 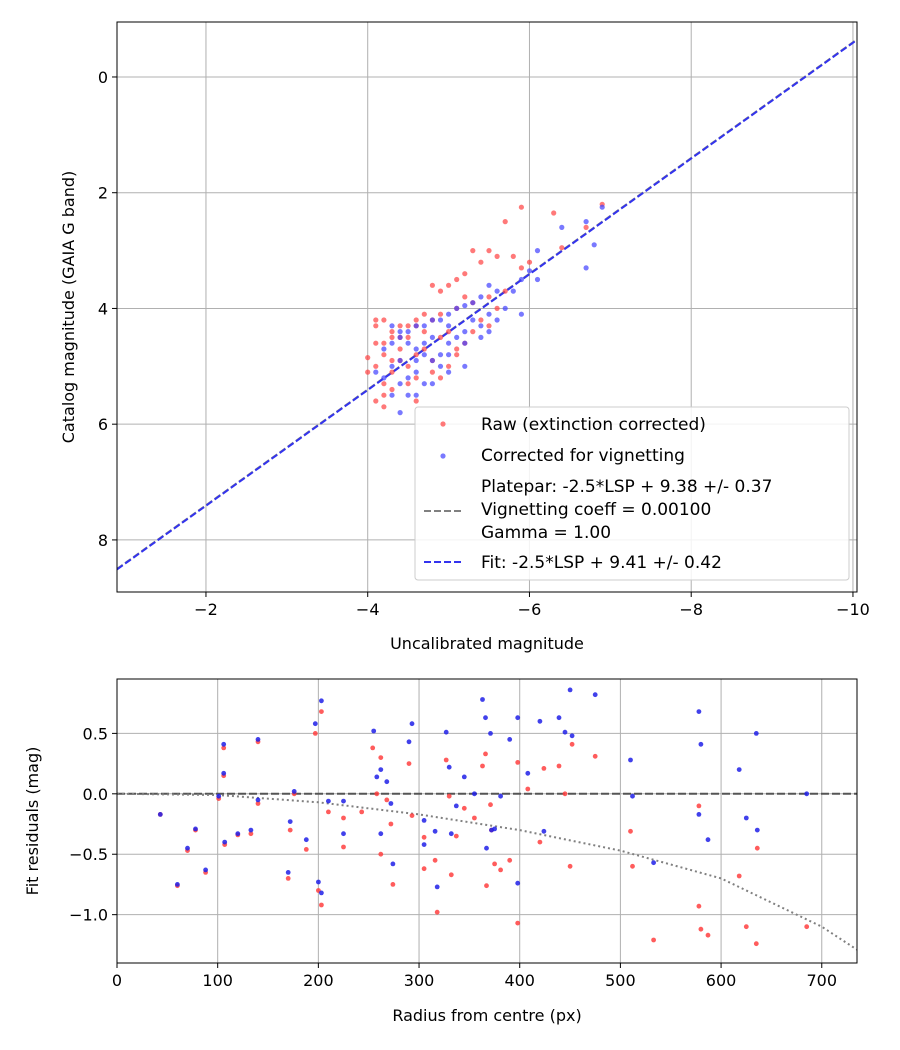 What do you see at coordinates (853, 609) in the screenshot?
I see `x-tick-label: −10` at bounding box center [853, 609].